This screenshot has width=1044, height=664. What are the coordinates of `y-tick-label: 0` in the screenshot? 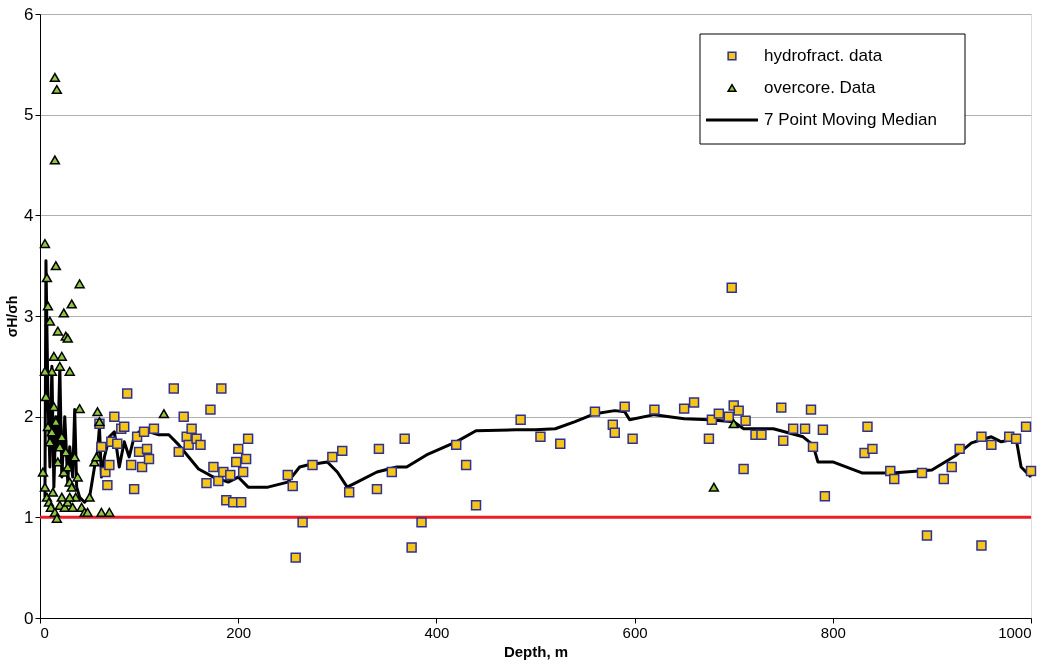 It's located at (29, 618).